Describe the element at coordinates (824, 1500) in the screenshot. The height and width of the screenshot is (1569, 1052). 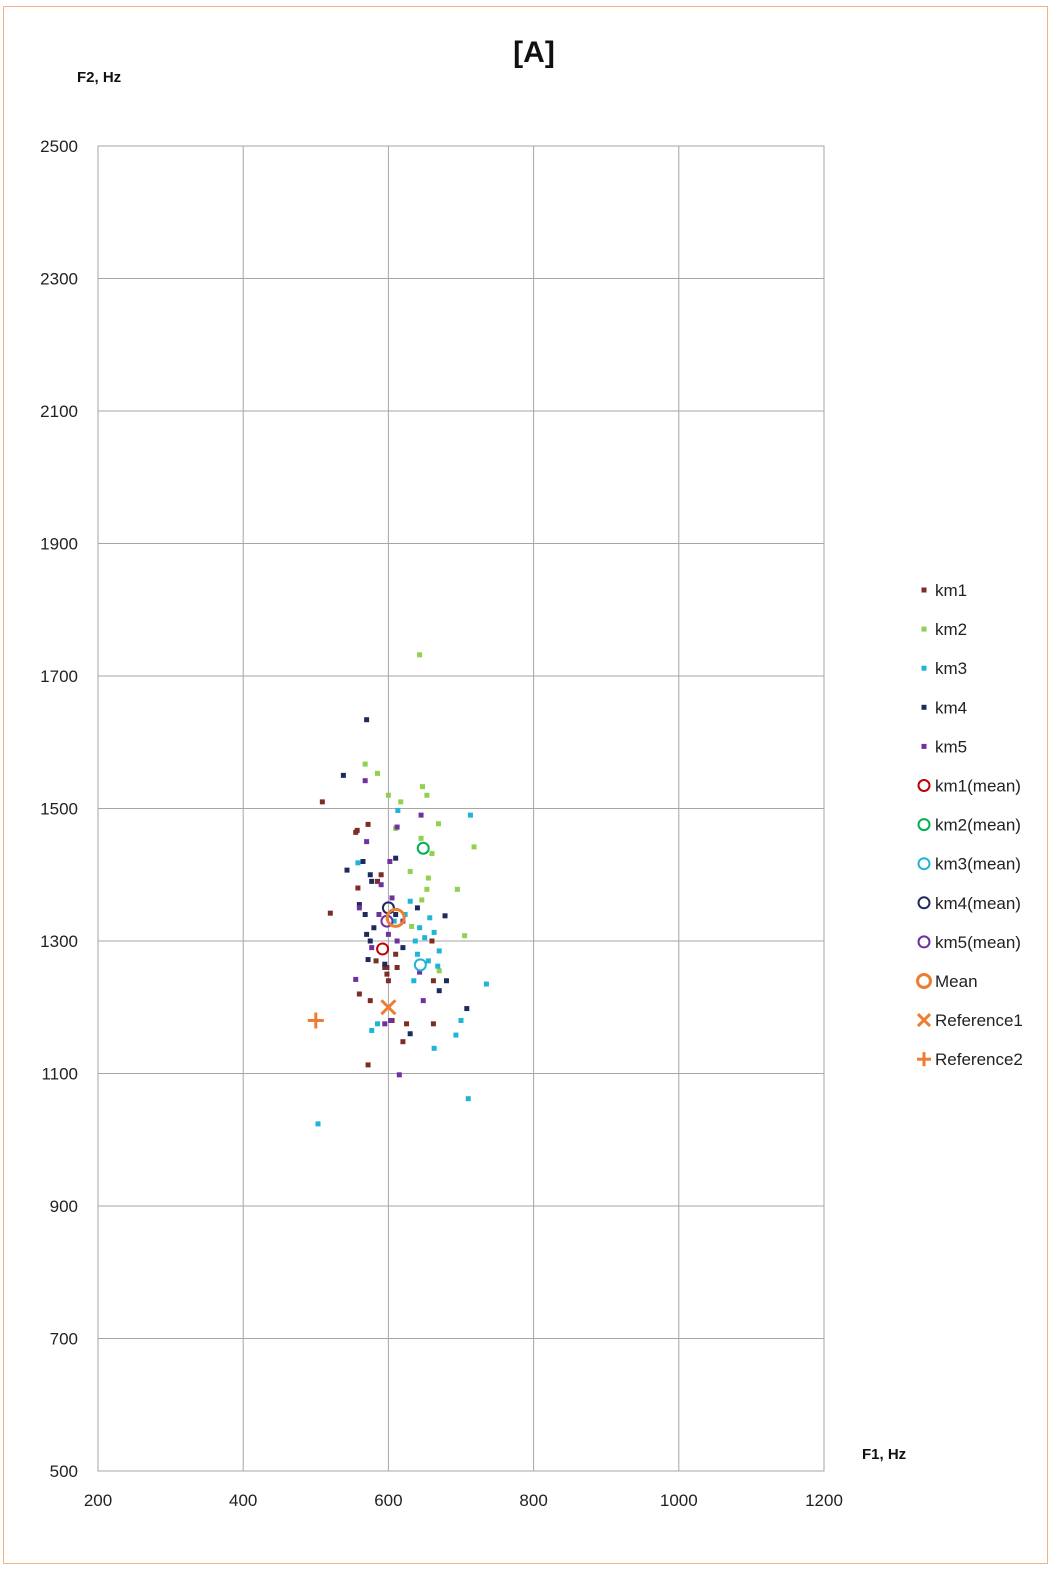
I see `x-tick-label: 1200` at that location.